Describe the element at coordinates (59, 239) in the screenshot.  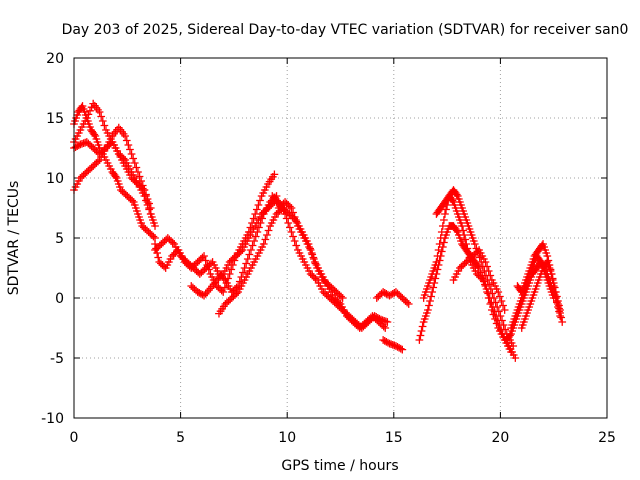
I see `y-tick-label: 5` at that location.